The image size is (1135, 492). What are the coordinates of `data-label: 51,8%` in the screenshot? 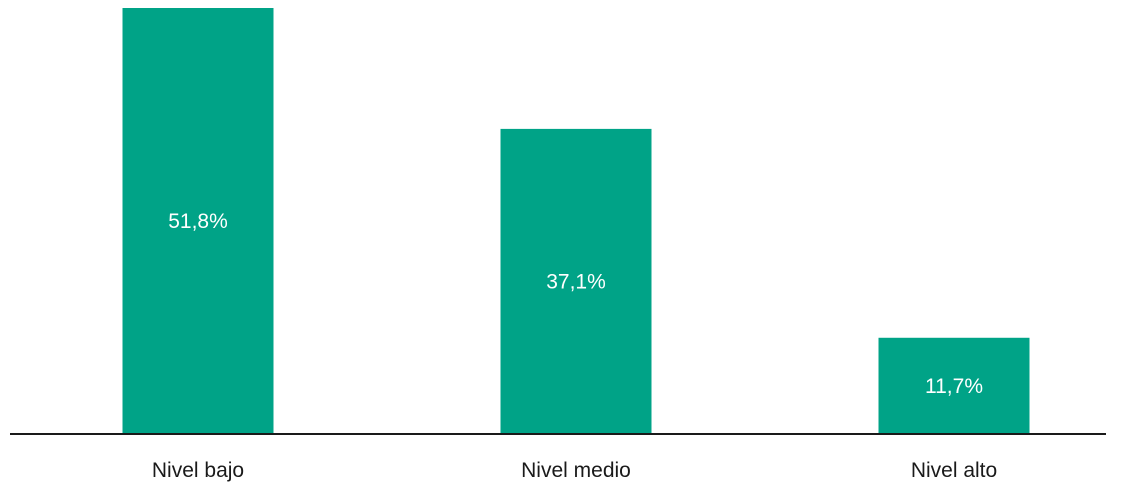 It's located at (198, 221).